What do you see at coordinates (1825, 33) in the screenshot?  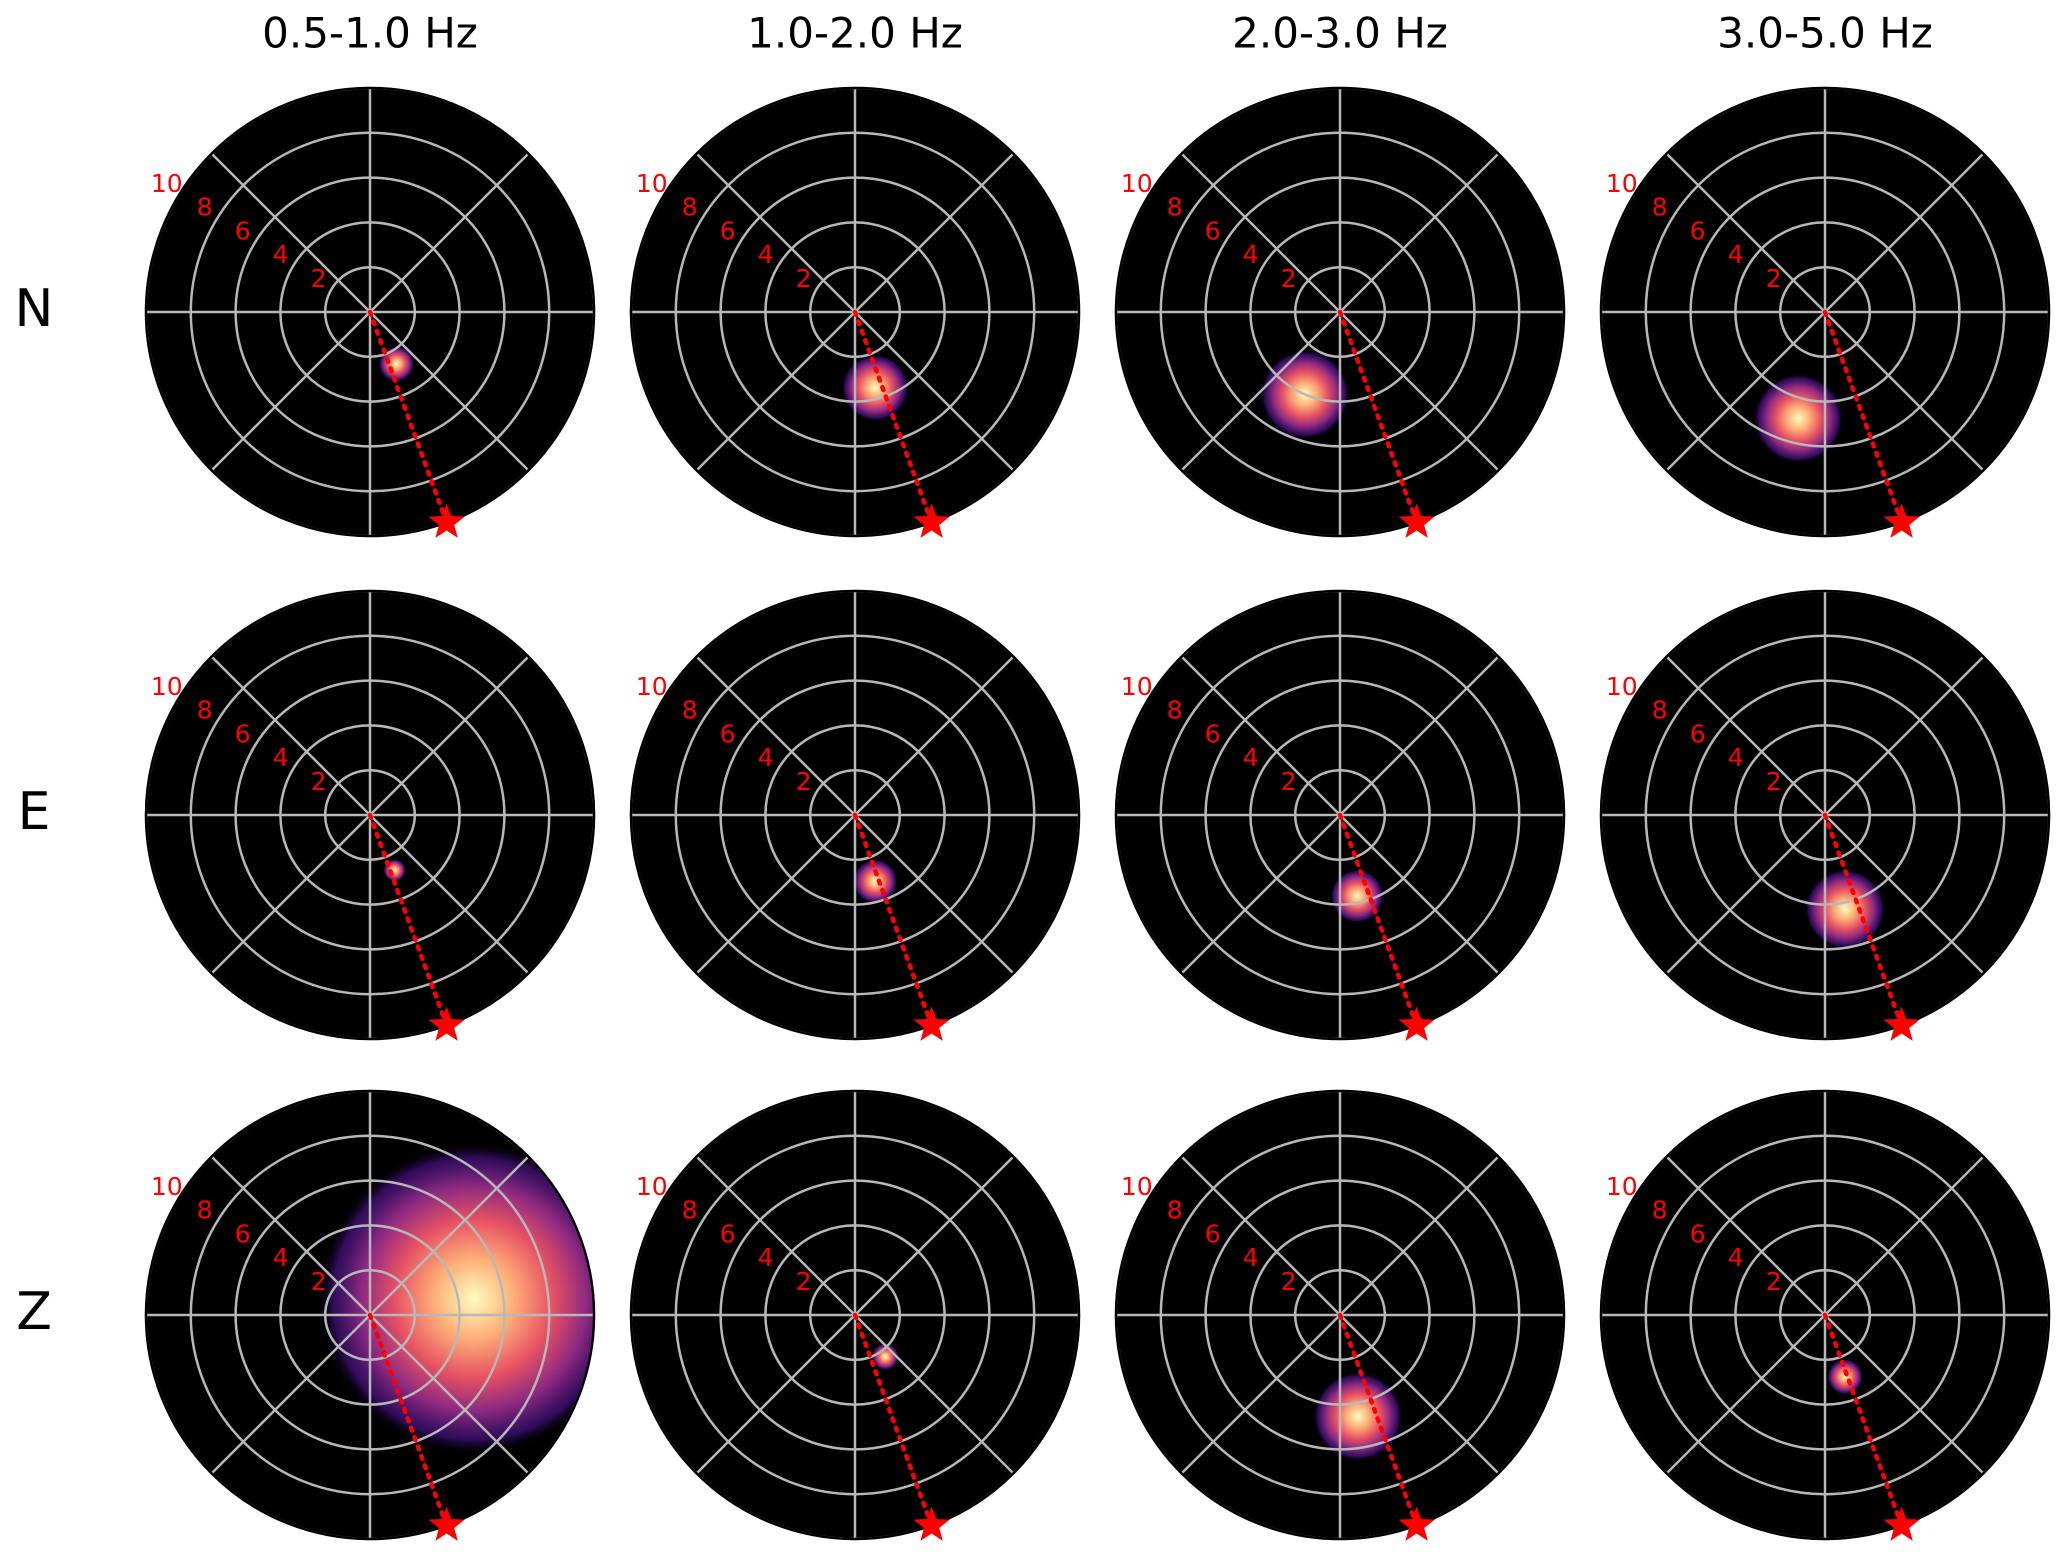 I see `column-title: 3.0-5.0 Hz` at bounding box center [1825, 33].